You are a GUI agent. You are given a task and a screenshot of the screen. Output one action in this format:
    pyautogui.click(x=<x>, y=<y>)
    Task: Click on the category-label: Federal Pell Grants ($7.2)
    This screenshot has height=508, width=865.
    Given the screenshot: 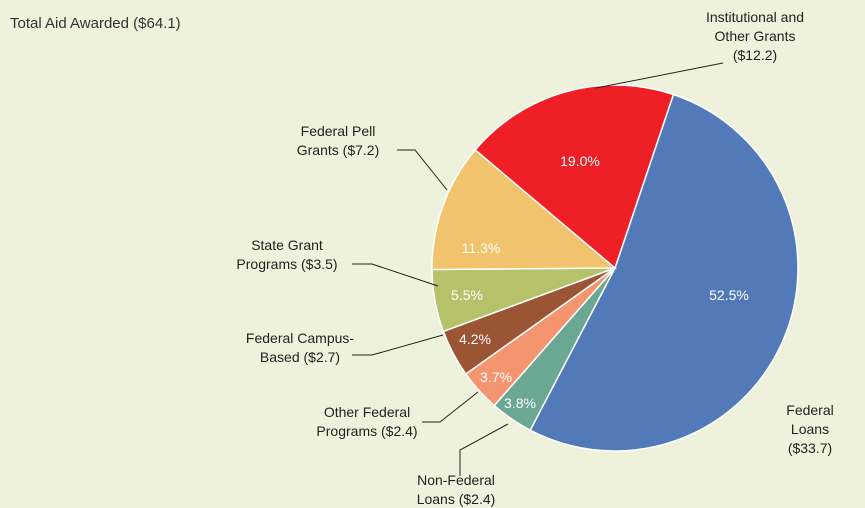 What is the action you would take?
    pyautogui.click(x=338, y=140)
    